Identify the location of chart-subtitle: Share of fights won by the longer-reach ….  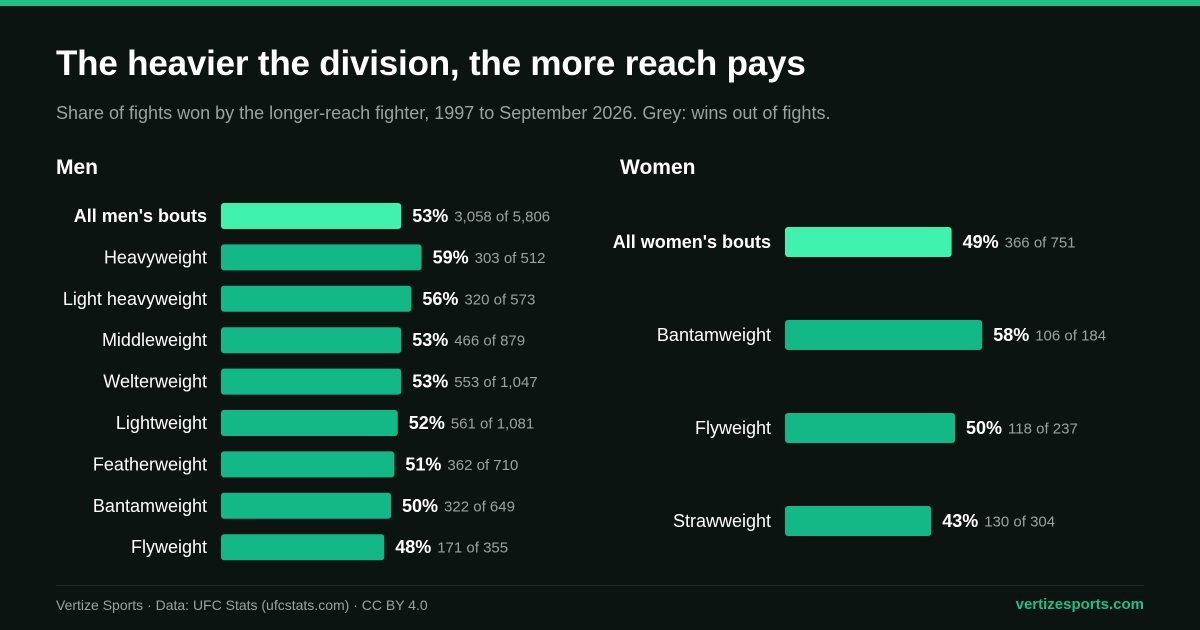
(443, 113).